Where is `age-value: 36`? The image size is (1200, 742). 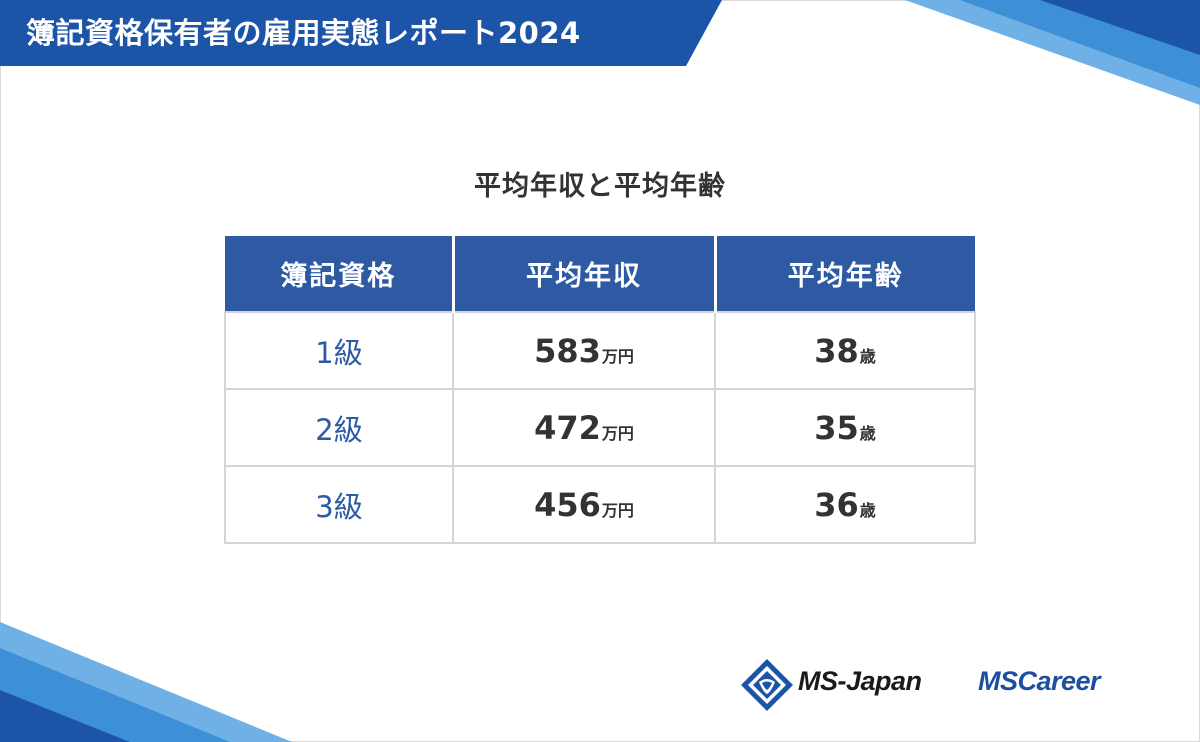
age-value: 36 is located at coordinates (836, 504).